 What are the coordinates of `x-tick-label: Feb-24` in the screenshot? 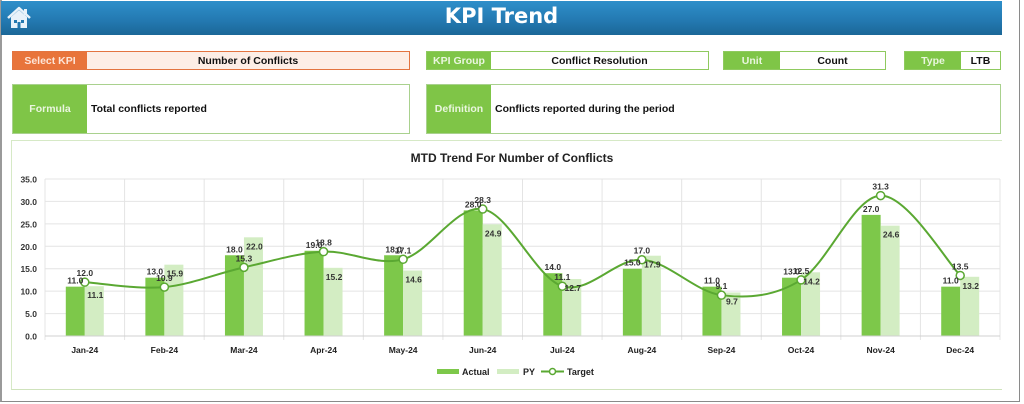 It's located at (165, 350).